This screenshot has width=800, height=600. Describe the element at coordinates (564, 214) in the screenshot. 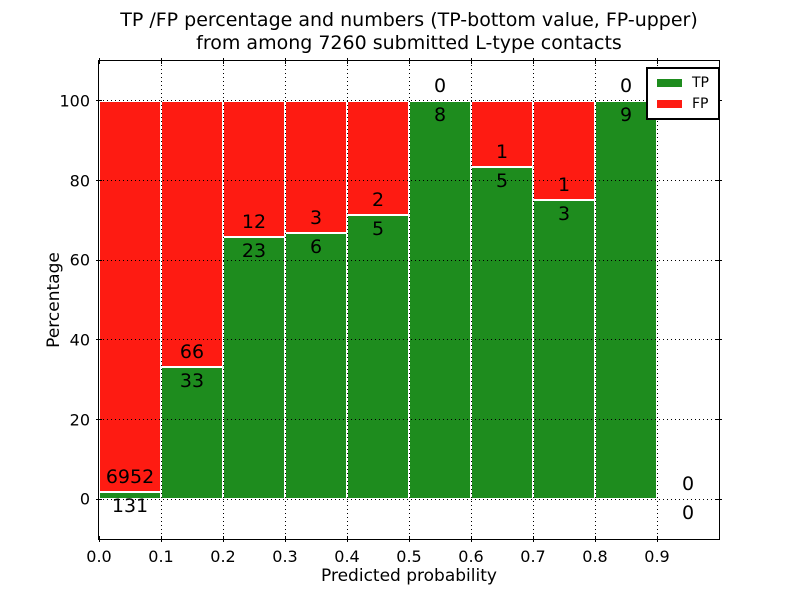

I see `tp-count-label: 3` at that location.